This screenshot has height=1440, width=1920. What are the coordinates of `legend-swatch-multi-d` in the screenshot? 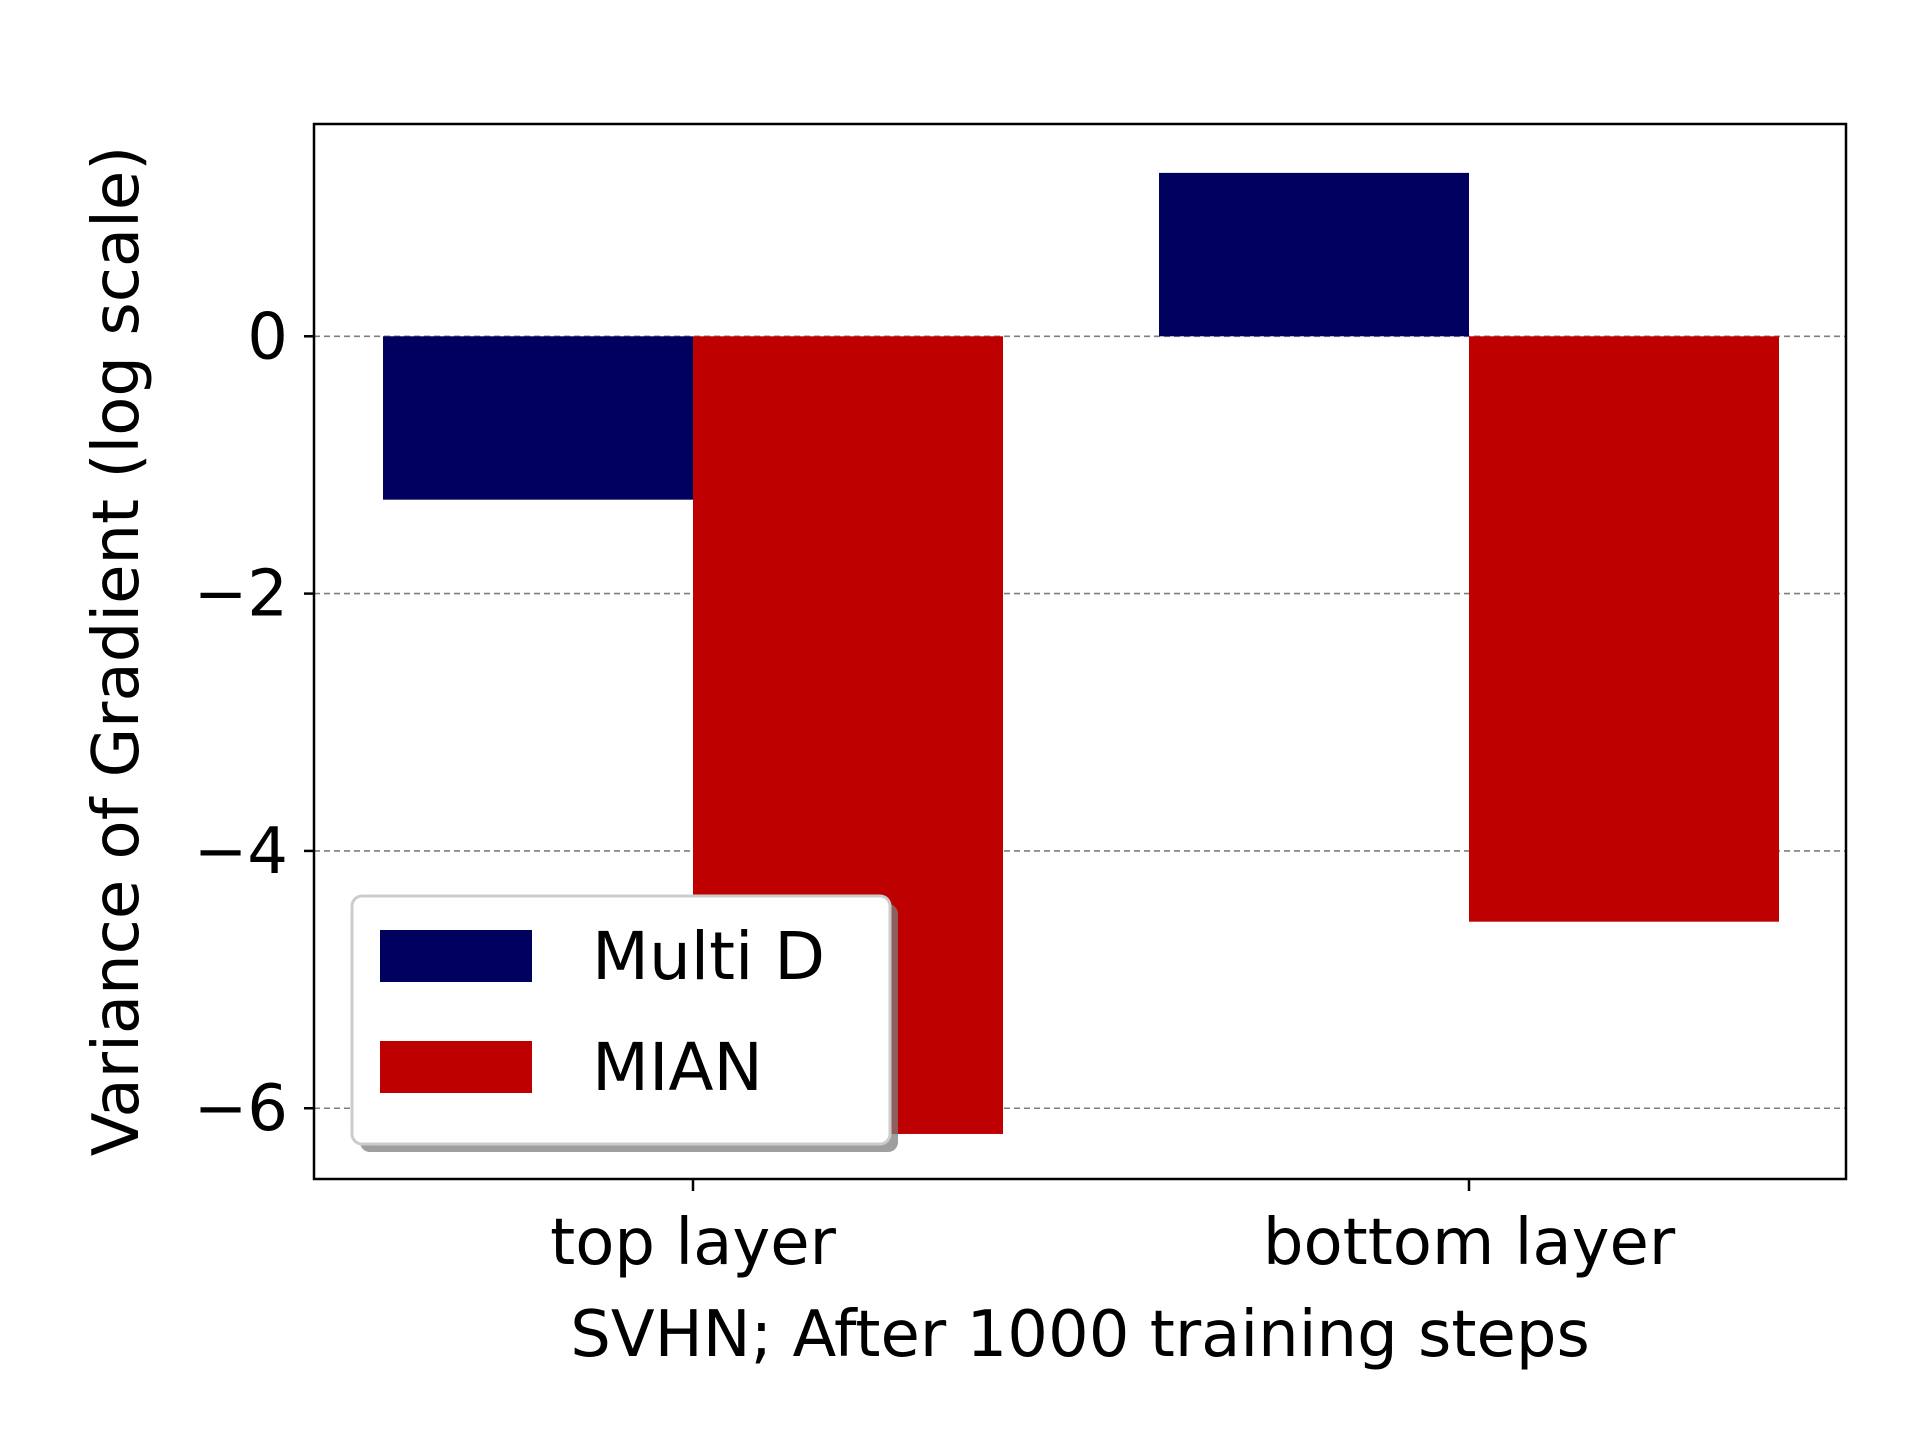 It's located at (456, 956).